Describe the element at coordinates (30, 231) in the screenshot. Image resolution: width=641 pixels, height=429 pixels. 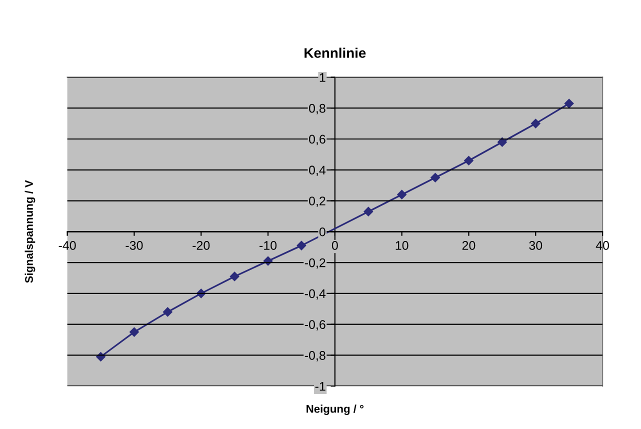
I see `y-axis-title: Signalspannung / V` at that location.